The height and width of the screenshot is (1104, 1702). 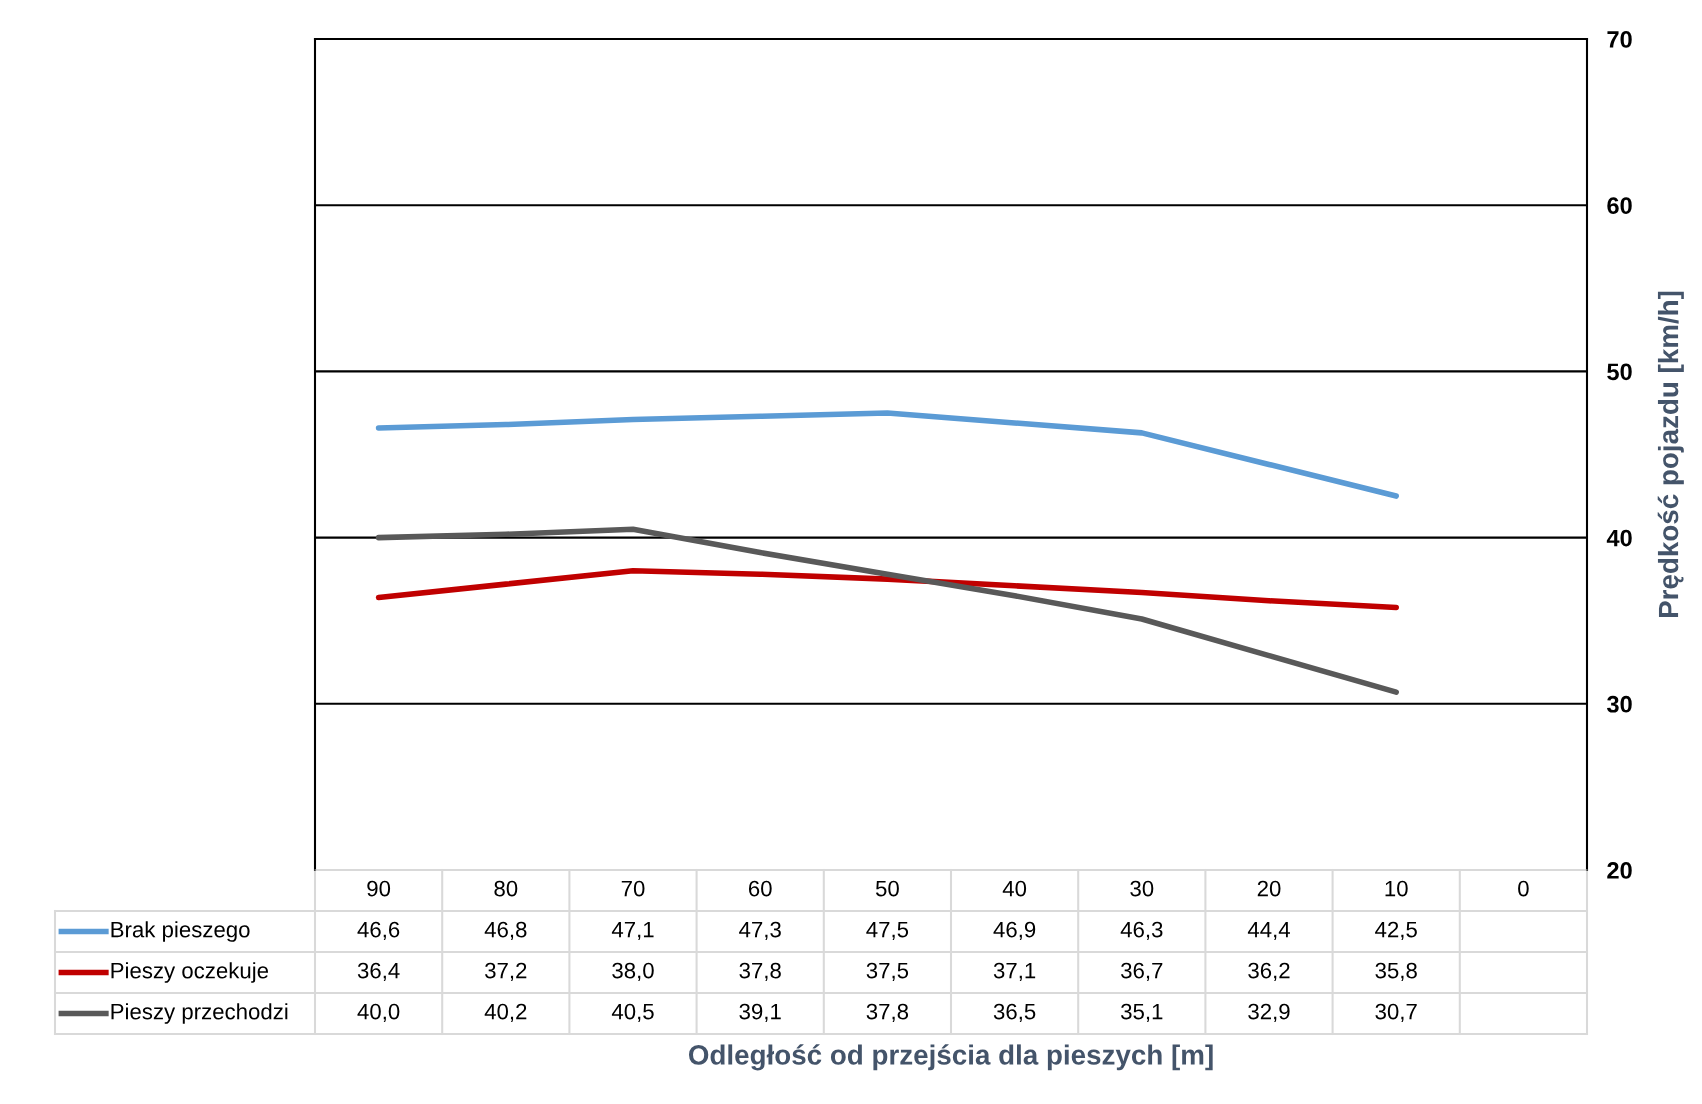 What do you see at coordinates (1014, 888) in the screenshot?
I see `x-tick-label: 40` at bounding box center [1014, 888].